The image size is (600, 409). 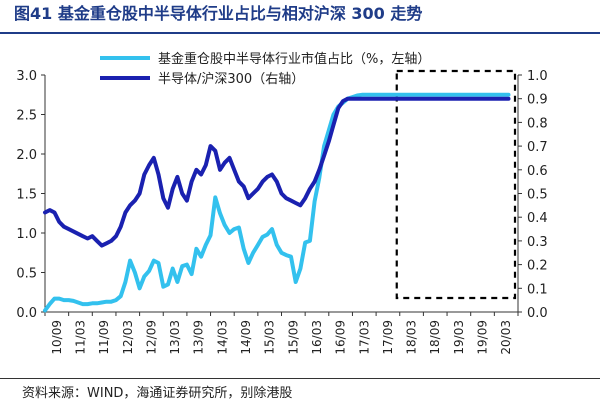 What do you see at coordinates (341, 337) in the screenshot?
I see `x-tick-label: 16/09` at bounding box center [341, 337].